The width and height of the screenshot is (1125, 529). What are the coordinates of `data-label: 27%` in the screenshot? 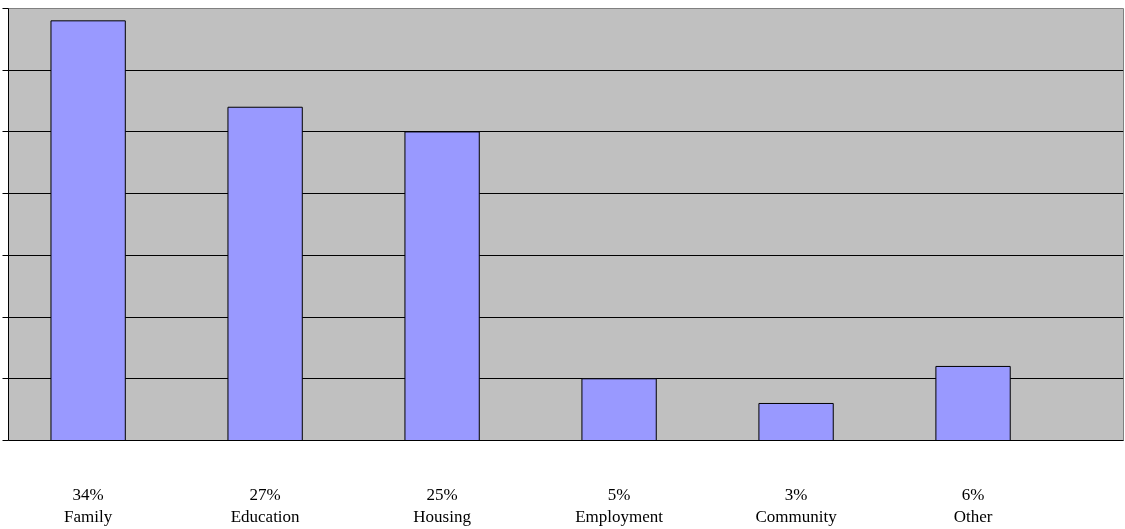 It's located at (265, 494).